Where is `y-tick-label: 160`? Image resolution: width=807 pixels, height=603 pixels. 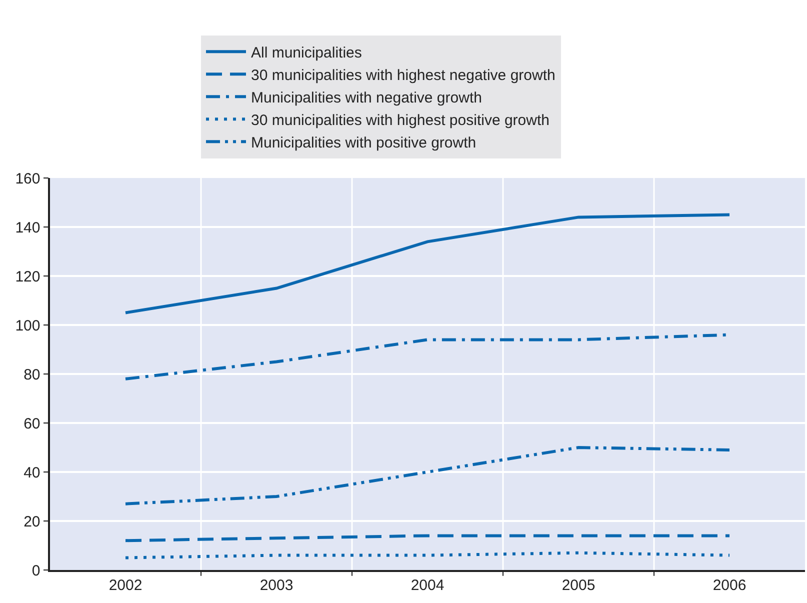
y-tick-label: 160 is located at coordinates (27, 179).